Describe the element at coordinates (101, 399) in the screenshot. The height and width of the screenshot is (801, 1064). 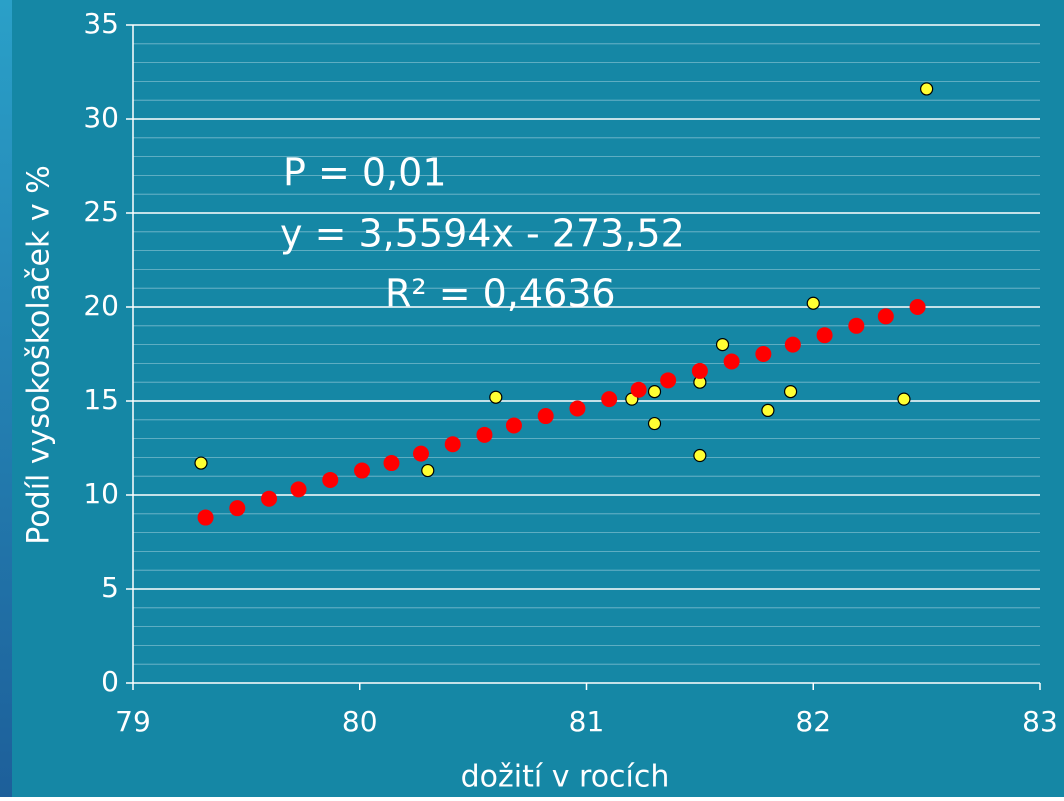
I see `y-tick-label: 15` at that location.